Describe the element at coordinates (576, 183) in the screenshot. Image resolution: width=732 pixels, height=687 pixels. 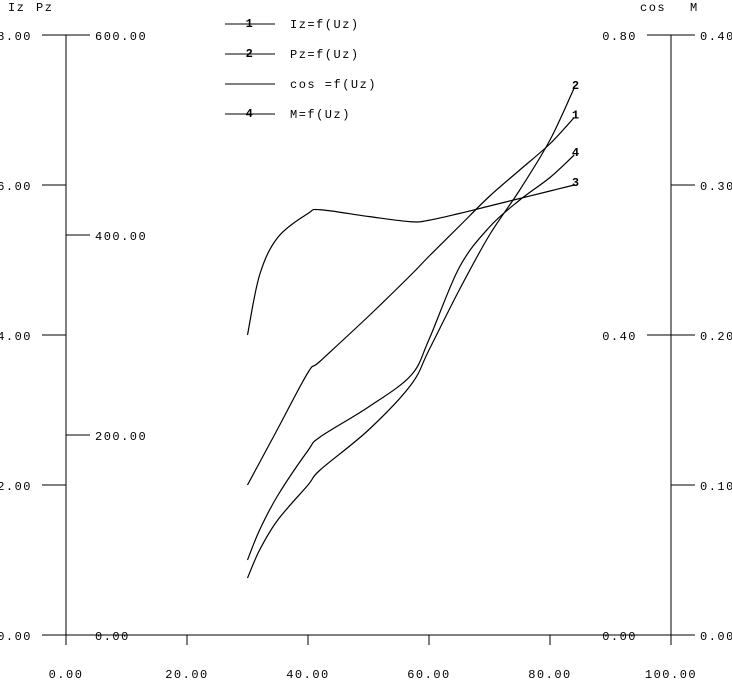
I see `series-end-label: 3` at that location.